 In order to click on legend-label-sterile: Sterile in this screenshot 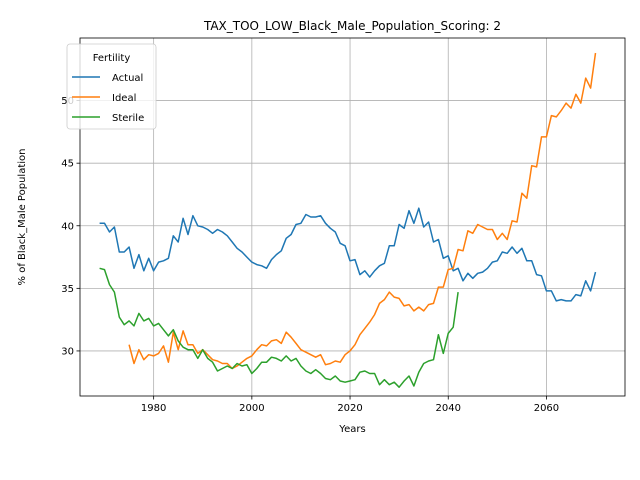, I will do `click(128, 118)`.